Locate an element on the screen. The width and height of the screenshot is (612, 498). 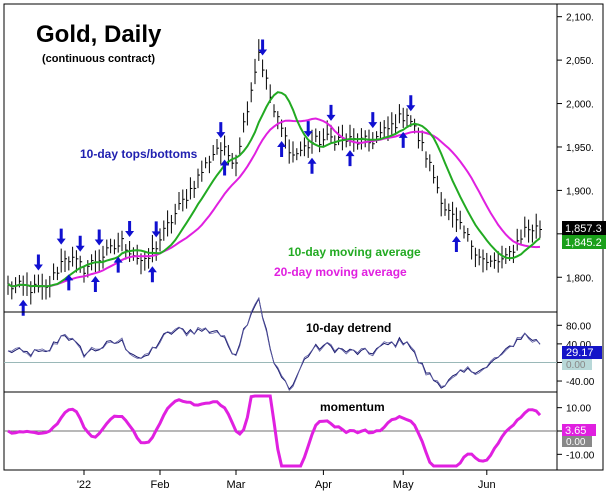
x-tick-label: Mar is located at coordinates (236, 485).